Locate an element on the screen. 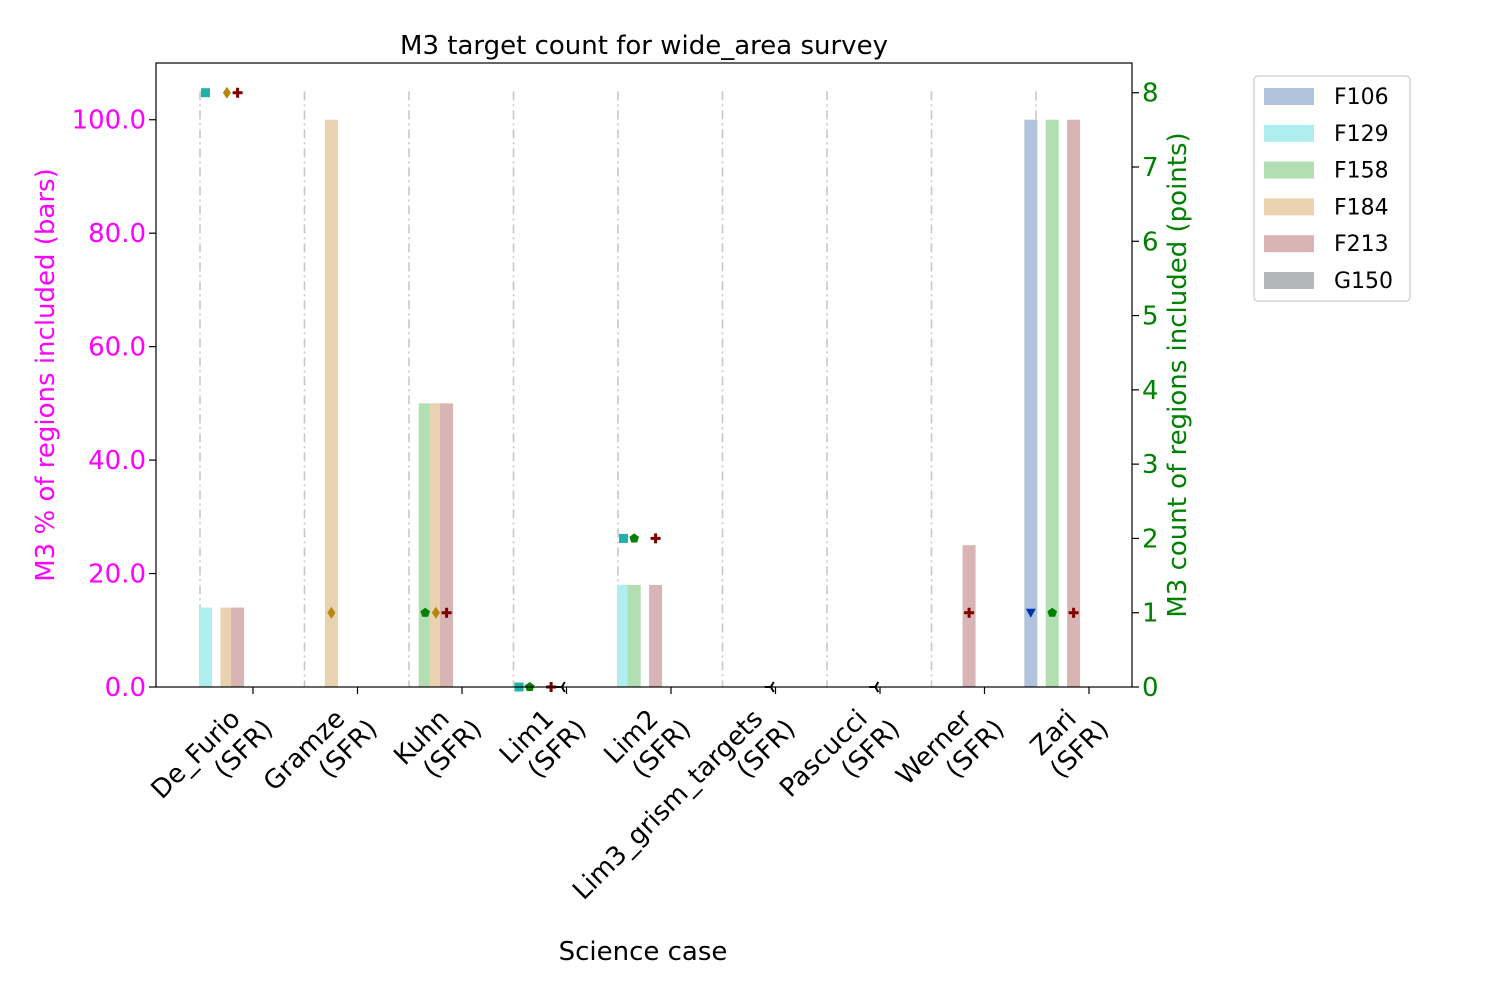 This screenshot has width=1500, height=1000. legend-label-g150: G150 is located at coordinates (1363, 281).